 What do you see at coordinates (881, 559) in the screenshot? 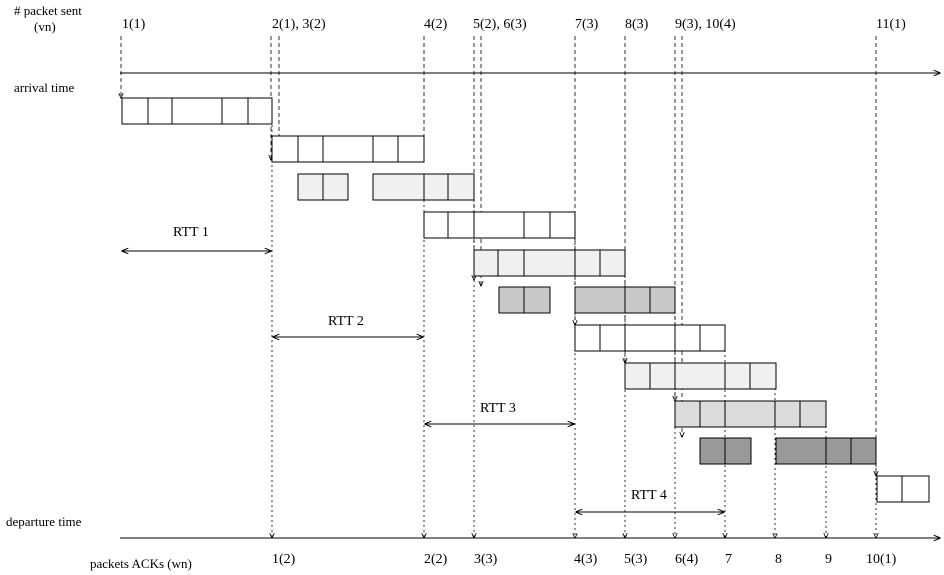
I see `ack-label-10: 10(1)` at bounding box center [881, 559].